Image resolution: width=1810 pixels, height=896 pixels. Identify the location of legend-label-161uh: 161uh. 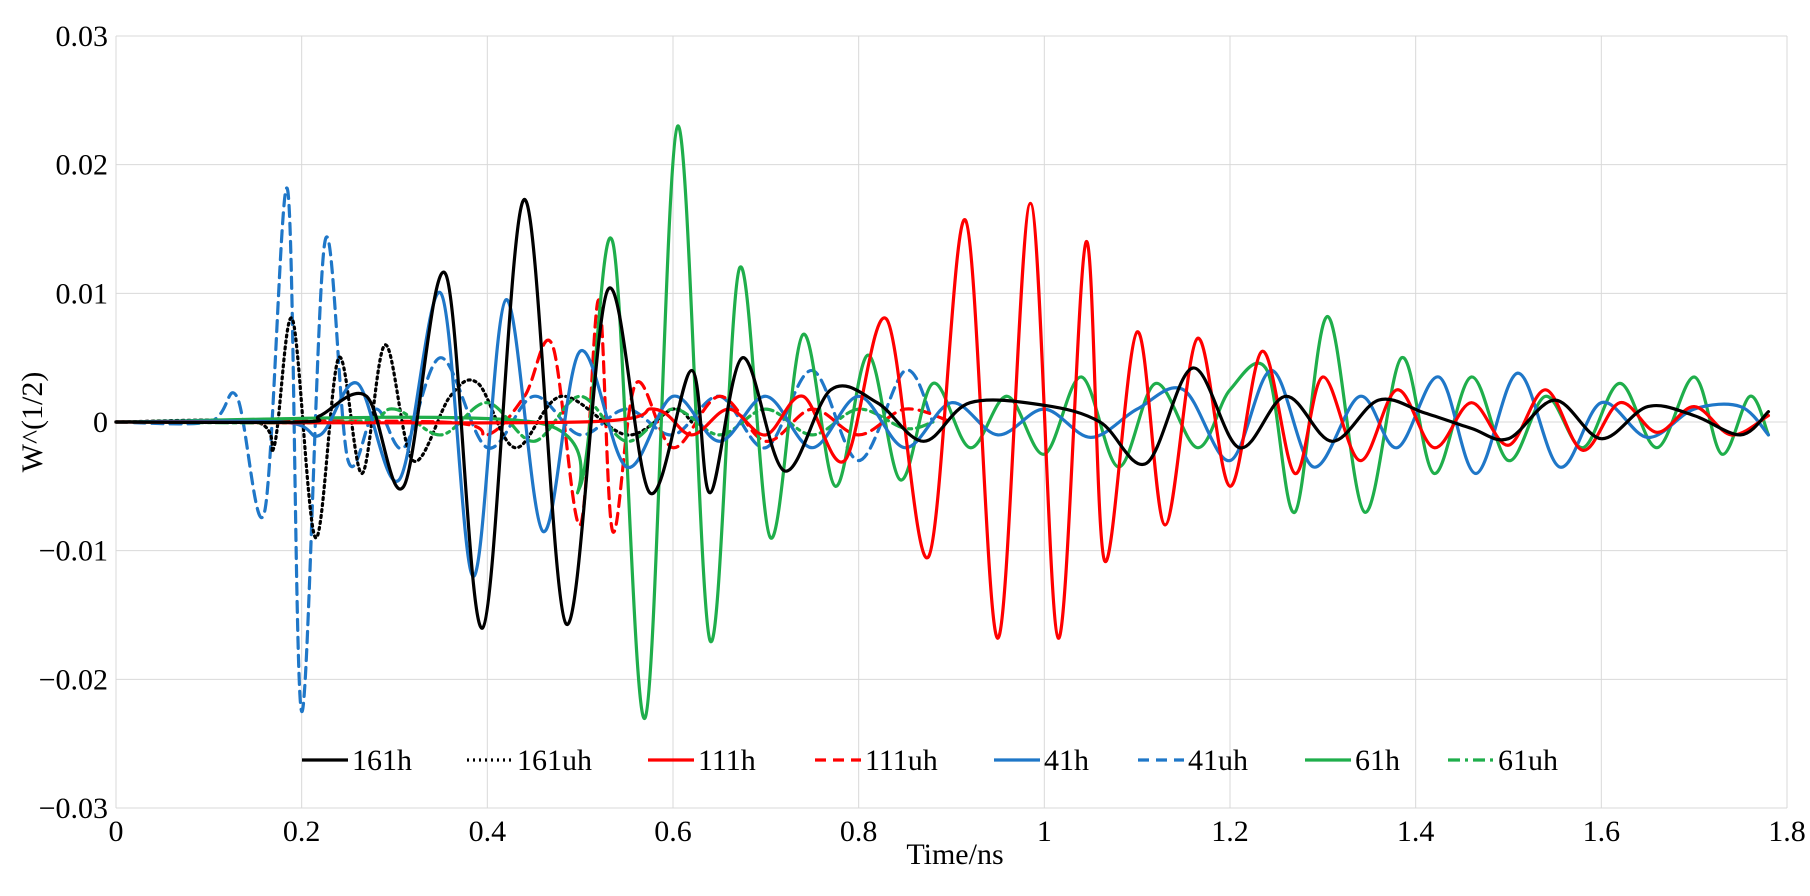
(554, 760).